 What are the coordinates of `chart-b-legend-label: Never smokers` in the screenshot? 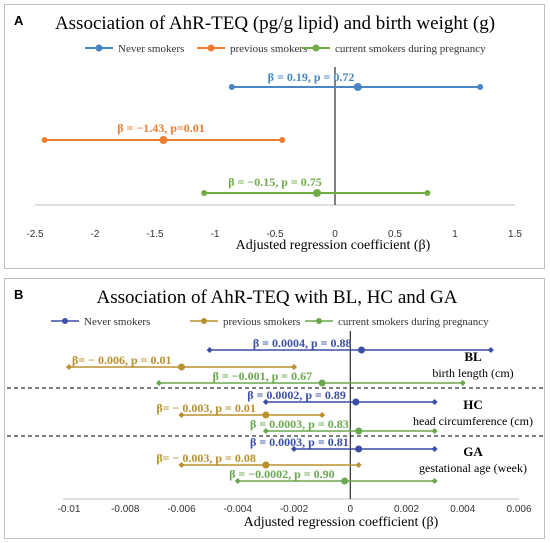 It's located at (117, 322).